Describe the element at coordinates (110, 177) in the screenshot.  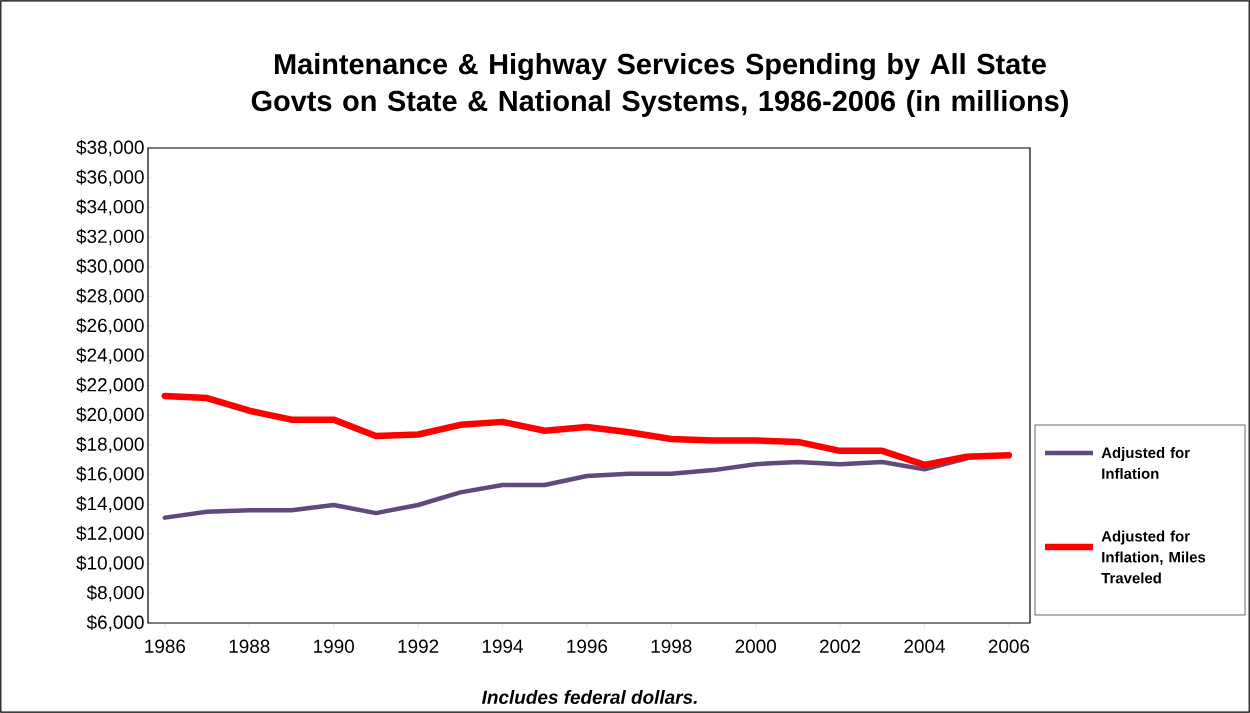
I see `y-tick-label: $36,000` at that location.